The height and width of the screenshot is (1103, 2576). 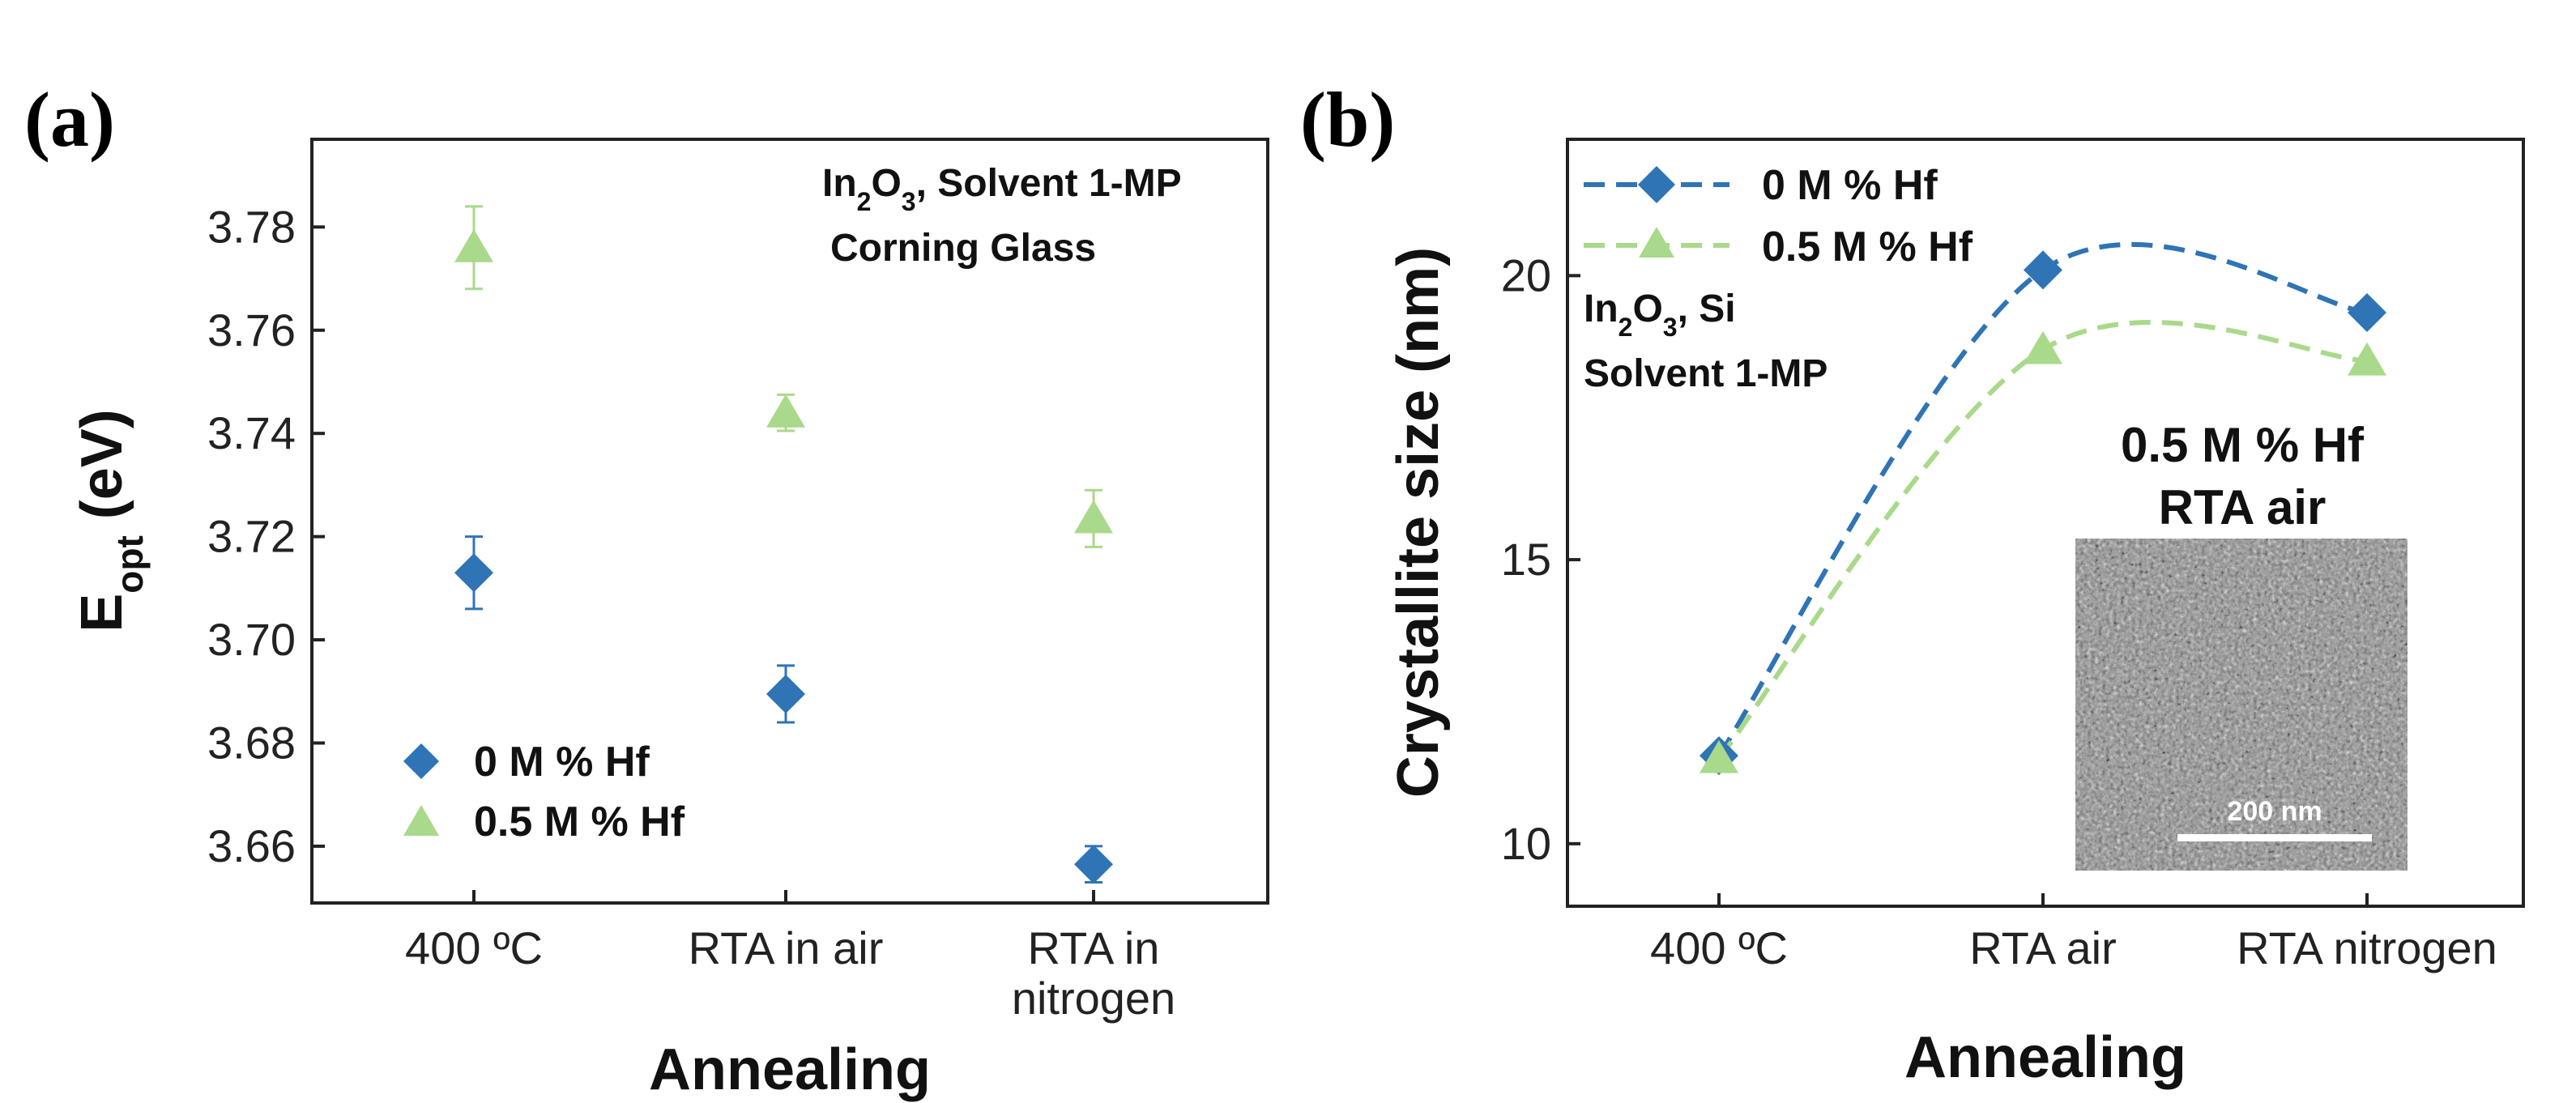 What do you see at coordinates (2243, 445) in the screenshot?
I see `panel-b-inset-title-line1: 0.5 M % Hf` at bounding box center [2243, 445].